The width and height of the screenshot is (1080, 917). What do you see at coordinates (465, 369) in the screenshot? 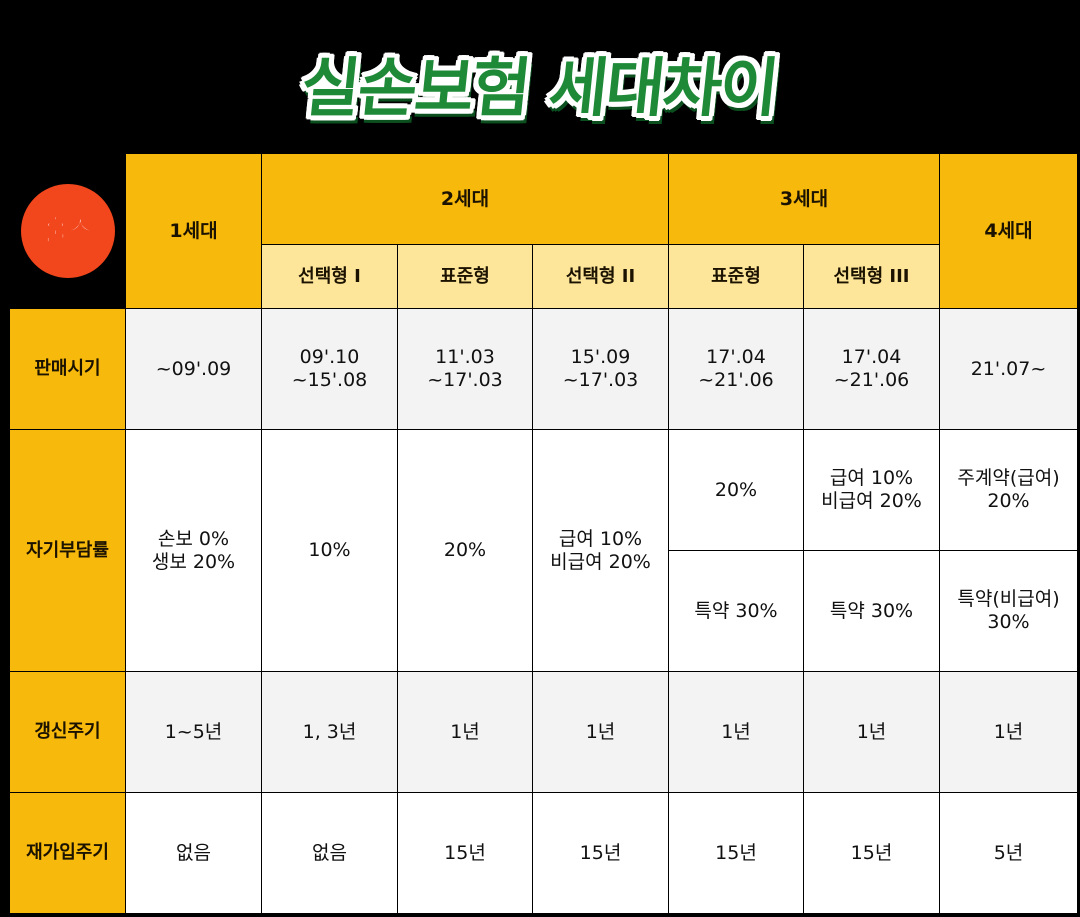
I see `table-cell: 11'.03 ~17'.03` at bounding box center [465, 369].